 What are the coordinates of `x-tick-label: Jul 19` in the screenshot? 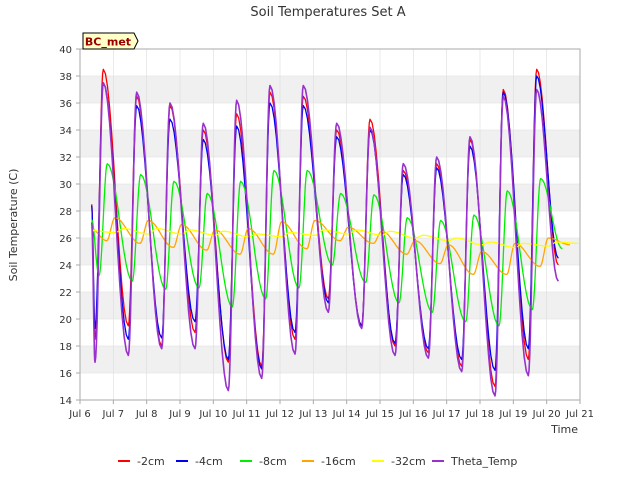 It's located at (512, 414).